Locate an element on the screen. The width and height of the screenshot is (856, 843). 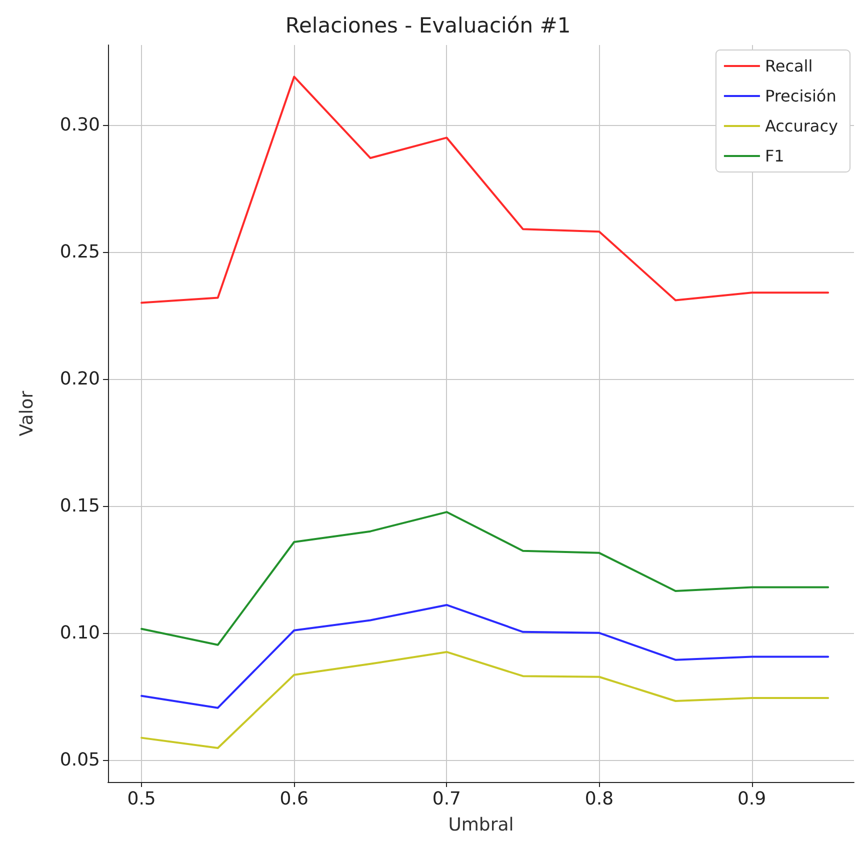
x-tick-label: 0.5 is located at coordinates (141, 799).